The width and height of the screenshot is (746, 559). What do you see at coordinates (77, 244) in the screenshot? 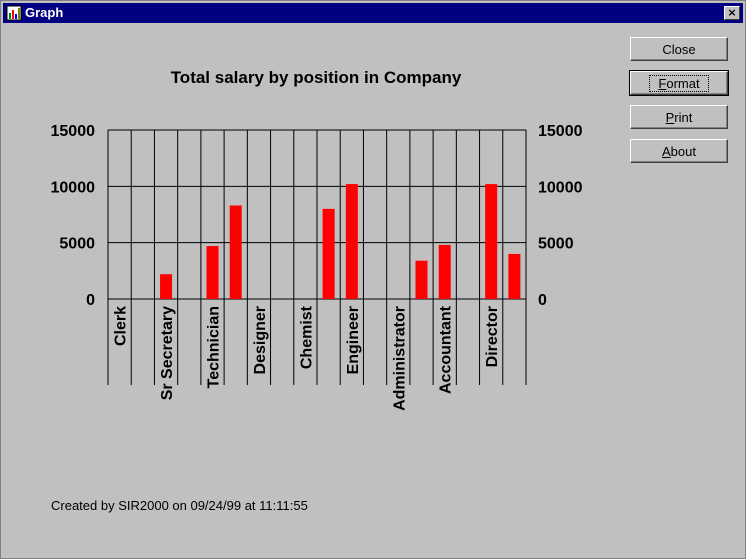
I see `y-tick-label-left: 5000` at bounding box center [77, 244].